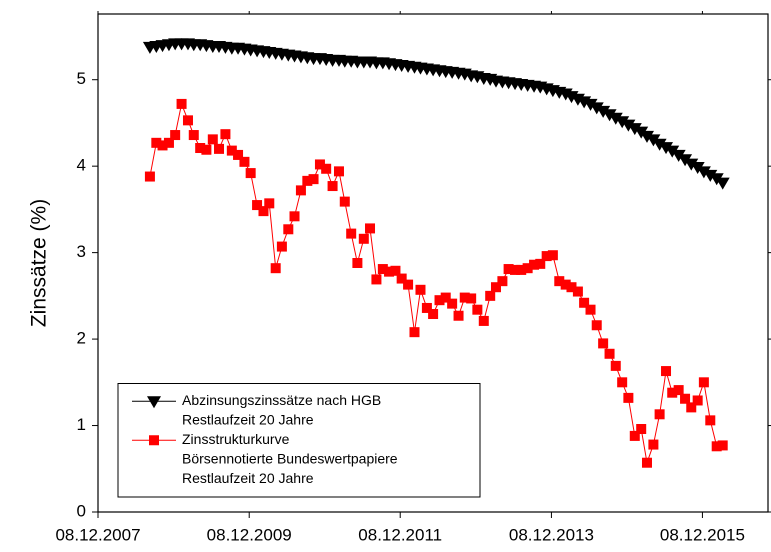 The image size is (771, 552). I want to click on x-tick-label: 08.12.2009, so click(249, 534).